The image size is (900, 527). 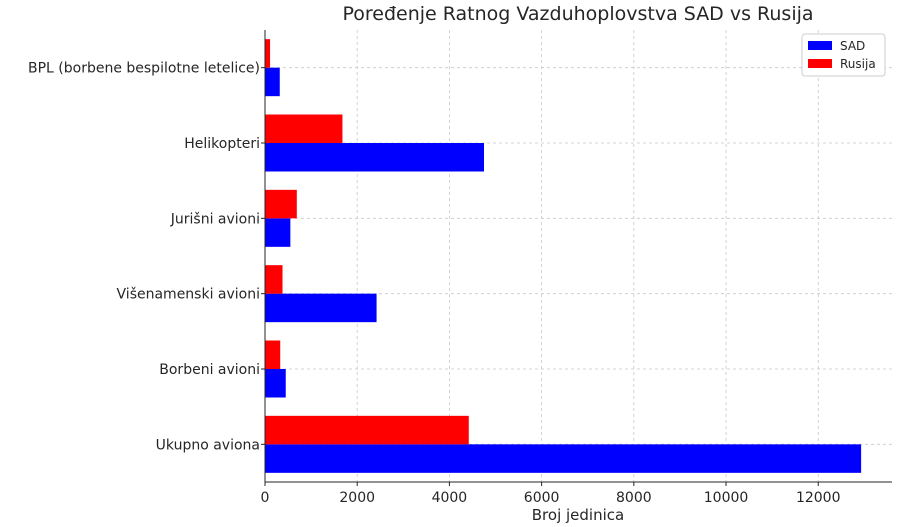 I want to click on x-tick-label: 6000, so click(x=542, y=498).